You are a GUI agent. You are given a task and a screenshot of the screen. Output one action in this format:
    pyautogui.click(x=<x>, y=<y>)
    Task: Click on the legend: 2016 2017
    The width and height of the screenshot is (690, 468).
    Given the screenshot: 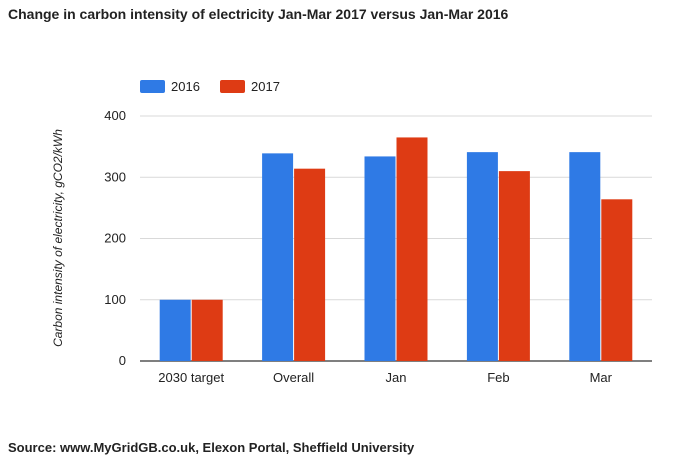 What is the action you would take?
    pyautogui.click(x=210, y=86)
    